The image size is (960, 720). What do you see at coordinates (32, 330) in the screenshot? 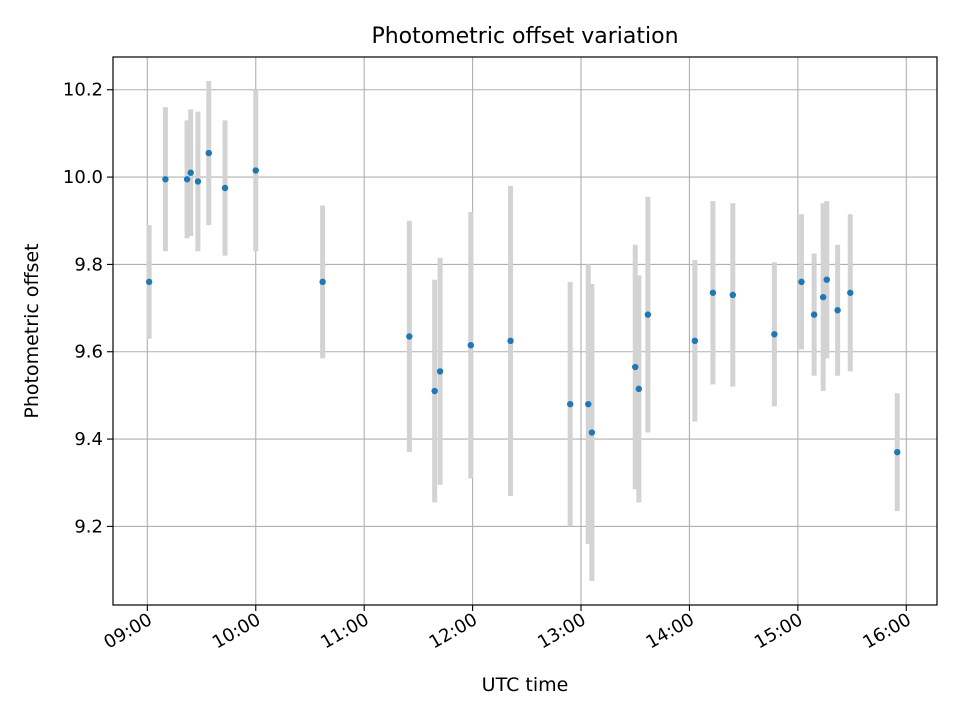
I see `y-axis-label: Photometric offset` at bounding box center [32, 330].